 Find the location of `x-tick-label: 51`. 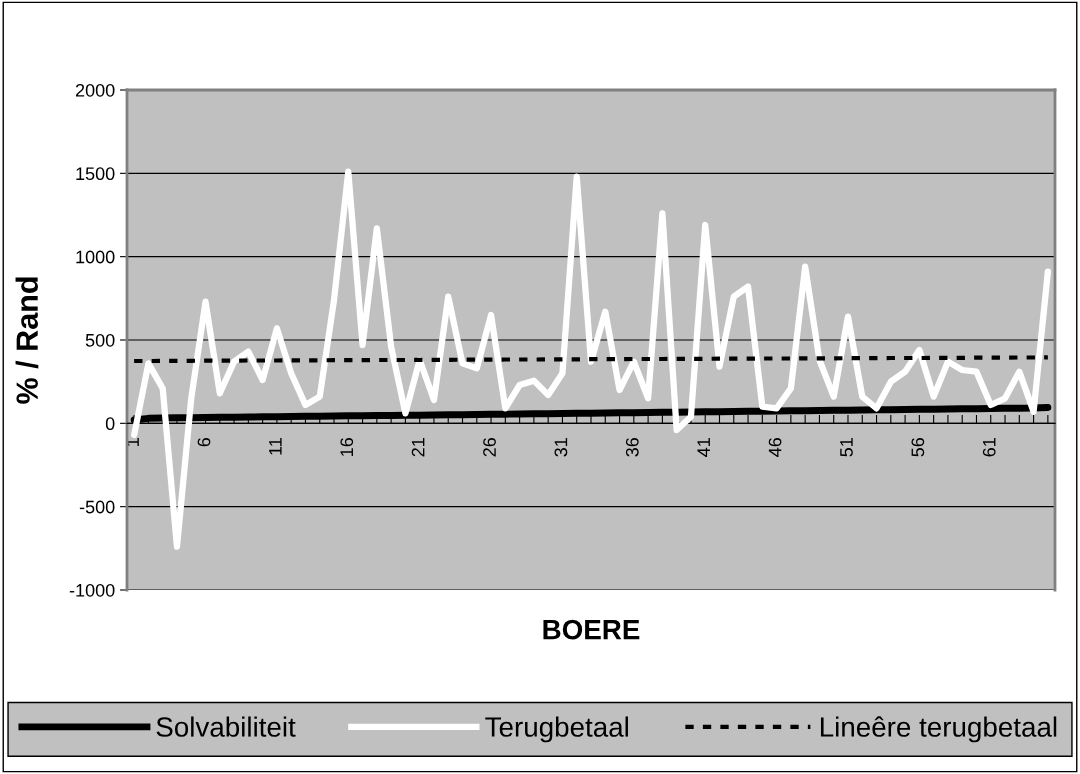

x-tick-label: 51 is located at coordinates (846, 447).